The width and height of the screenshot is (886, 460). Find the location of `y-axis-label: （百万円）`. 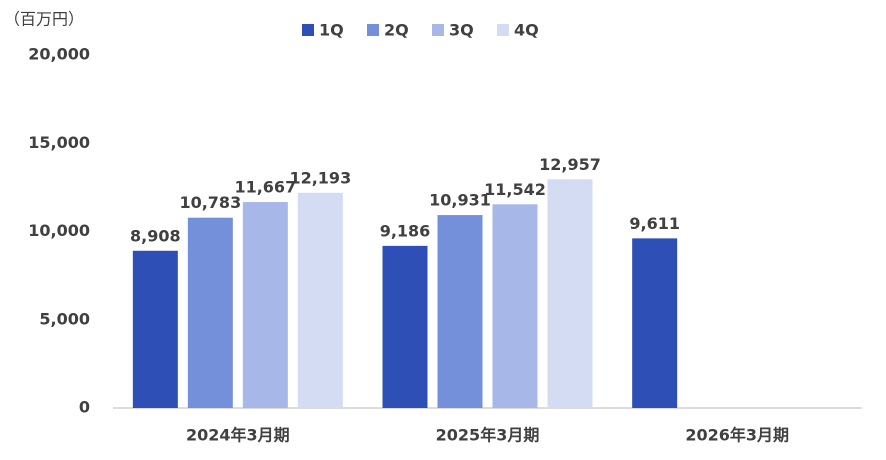

y-axis-label: （百万円） is located at coordinates (44, 19).